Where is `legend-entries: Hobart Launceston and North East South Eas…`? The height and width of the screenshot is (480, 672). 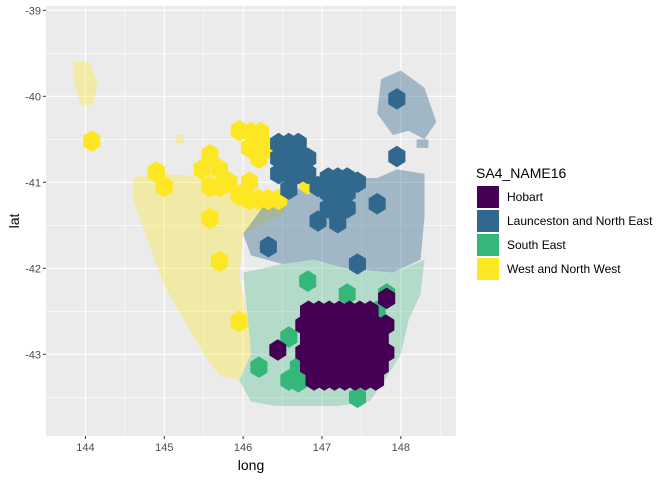 legend-entries: Hobart Launceston and North East South Eas… is located at coordinates (565, 233).